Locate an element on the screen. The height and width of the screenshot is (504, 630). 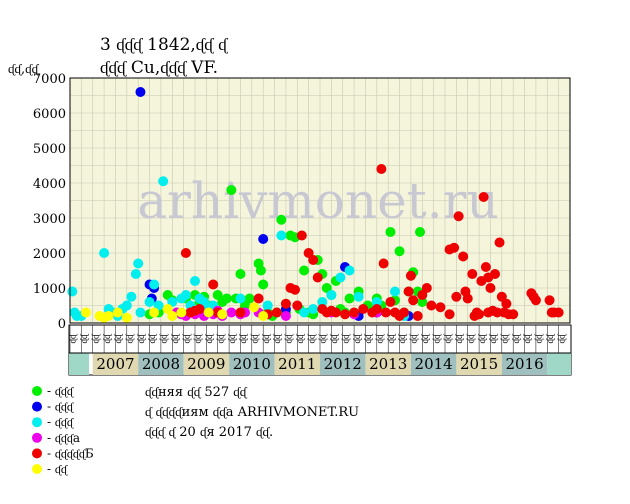
year-label: 2015 is located at coordinates (479, 364).